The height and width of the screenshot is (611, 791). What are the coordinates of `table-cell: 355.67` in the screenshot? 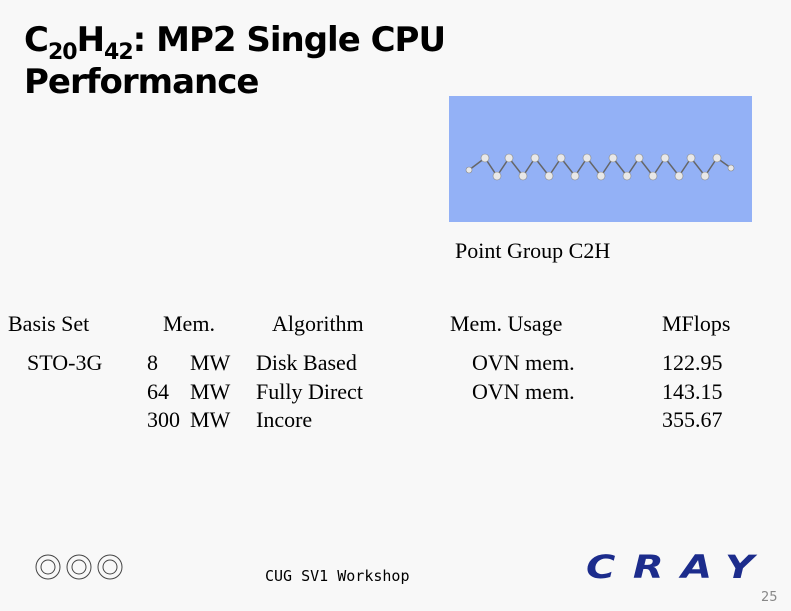 It's located at (692, 419).